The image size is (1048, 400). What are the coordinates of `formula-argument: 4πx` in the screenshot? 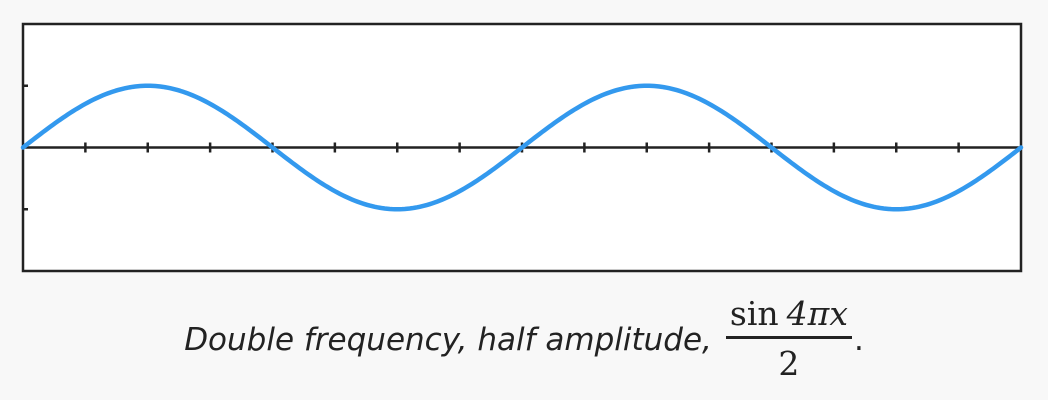 It's located at (817, 313).